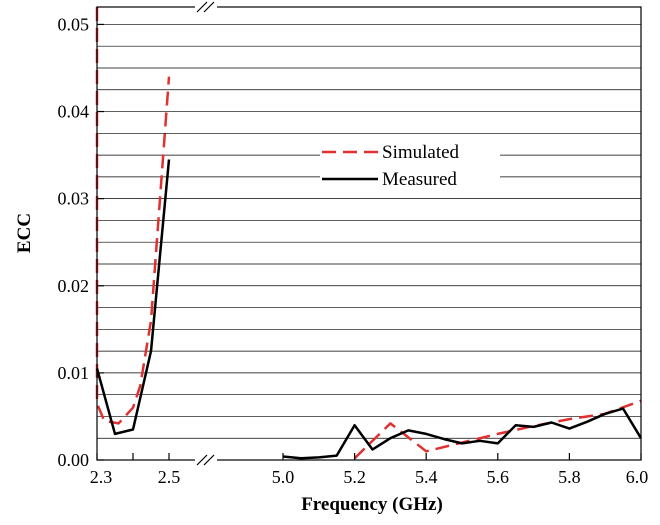  What do you see at coordinates (421, 152) in the screenshot?
I see `legend-simulated-label: Simulated` at bounding box center [421, 152].